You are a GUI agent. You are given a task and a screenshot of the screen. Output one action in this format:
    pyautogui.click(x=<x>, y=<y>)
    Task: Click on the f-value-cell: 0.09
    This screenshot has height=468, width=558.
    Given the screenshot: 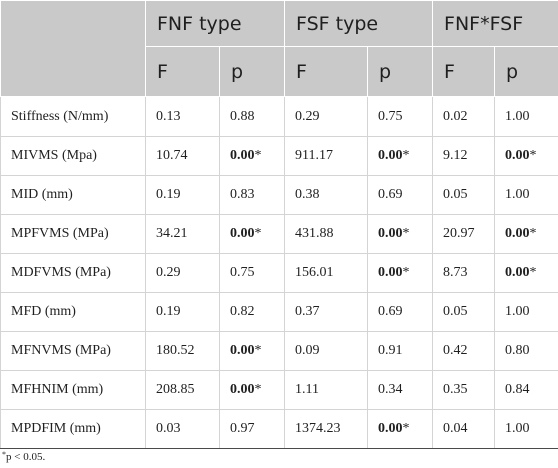 What is the action you would take?
    pyautogui.click(x=326, y=351)
    